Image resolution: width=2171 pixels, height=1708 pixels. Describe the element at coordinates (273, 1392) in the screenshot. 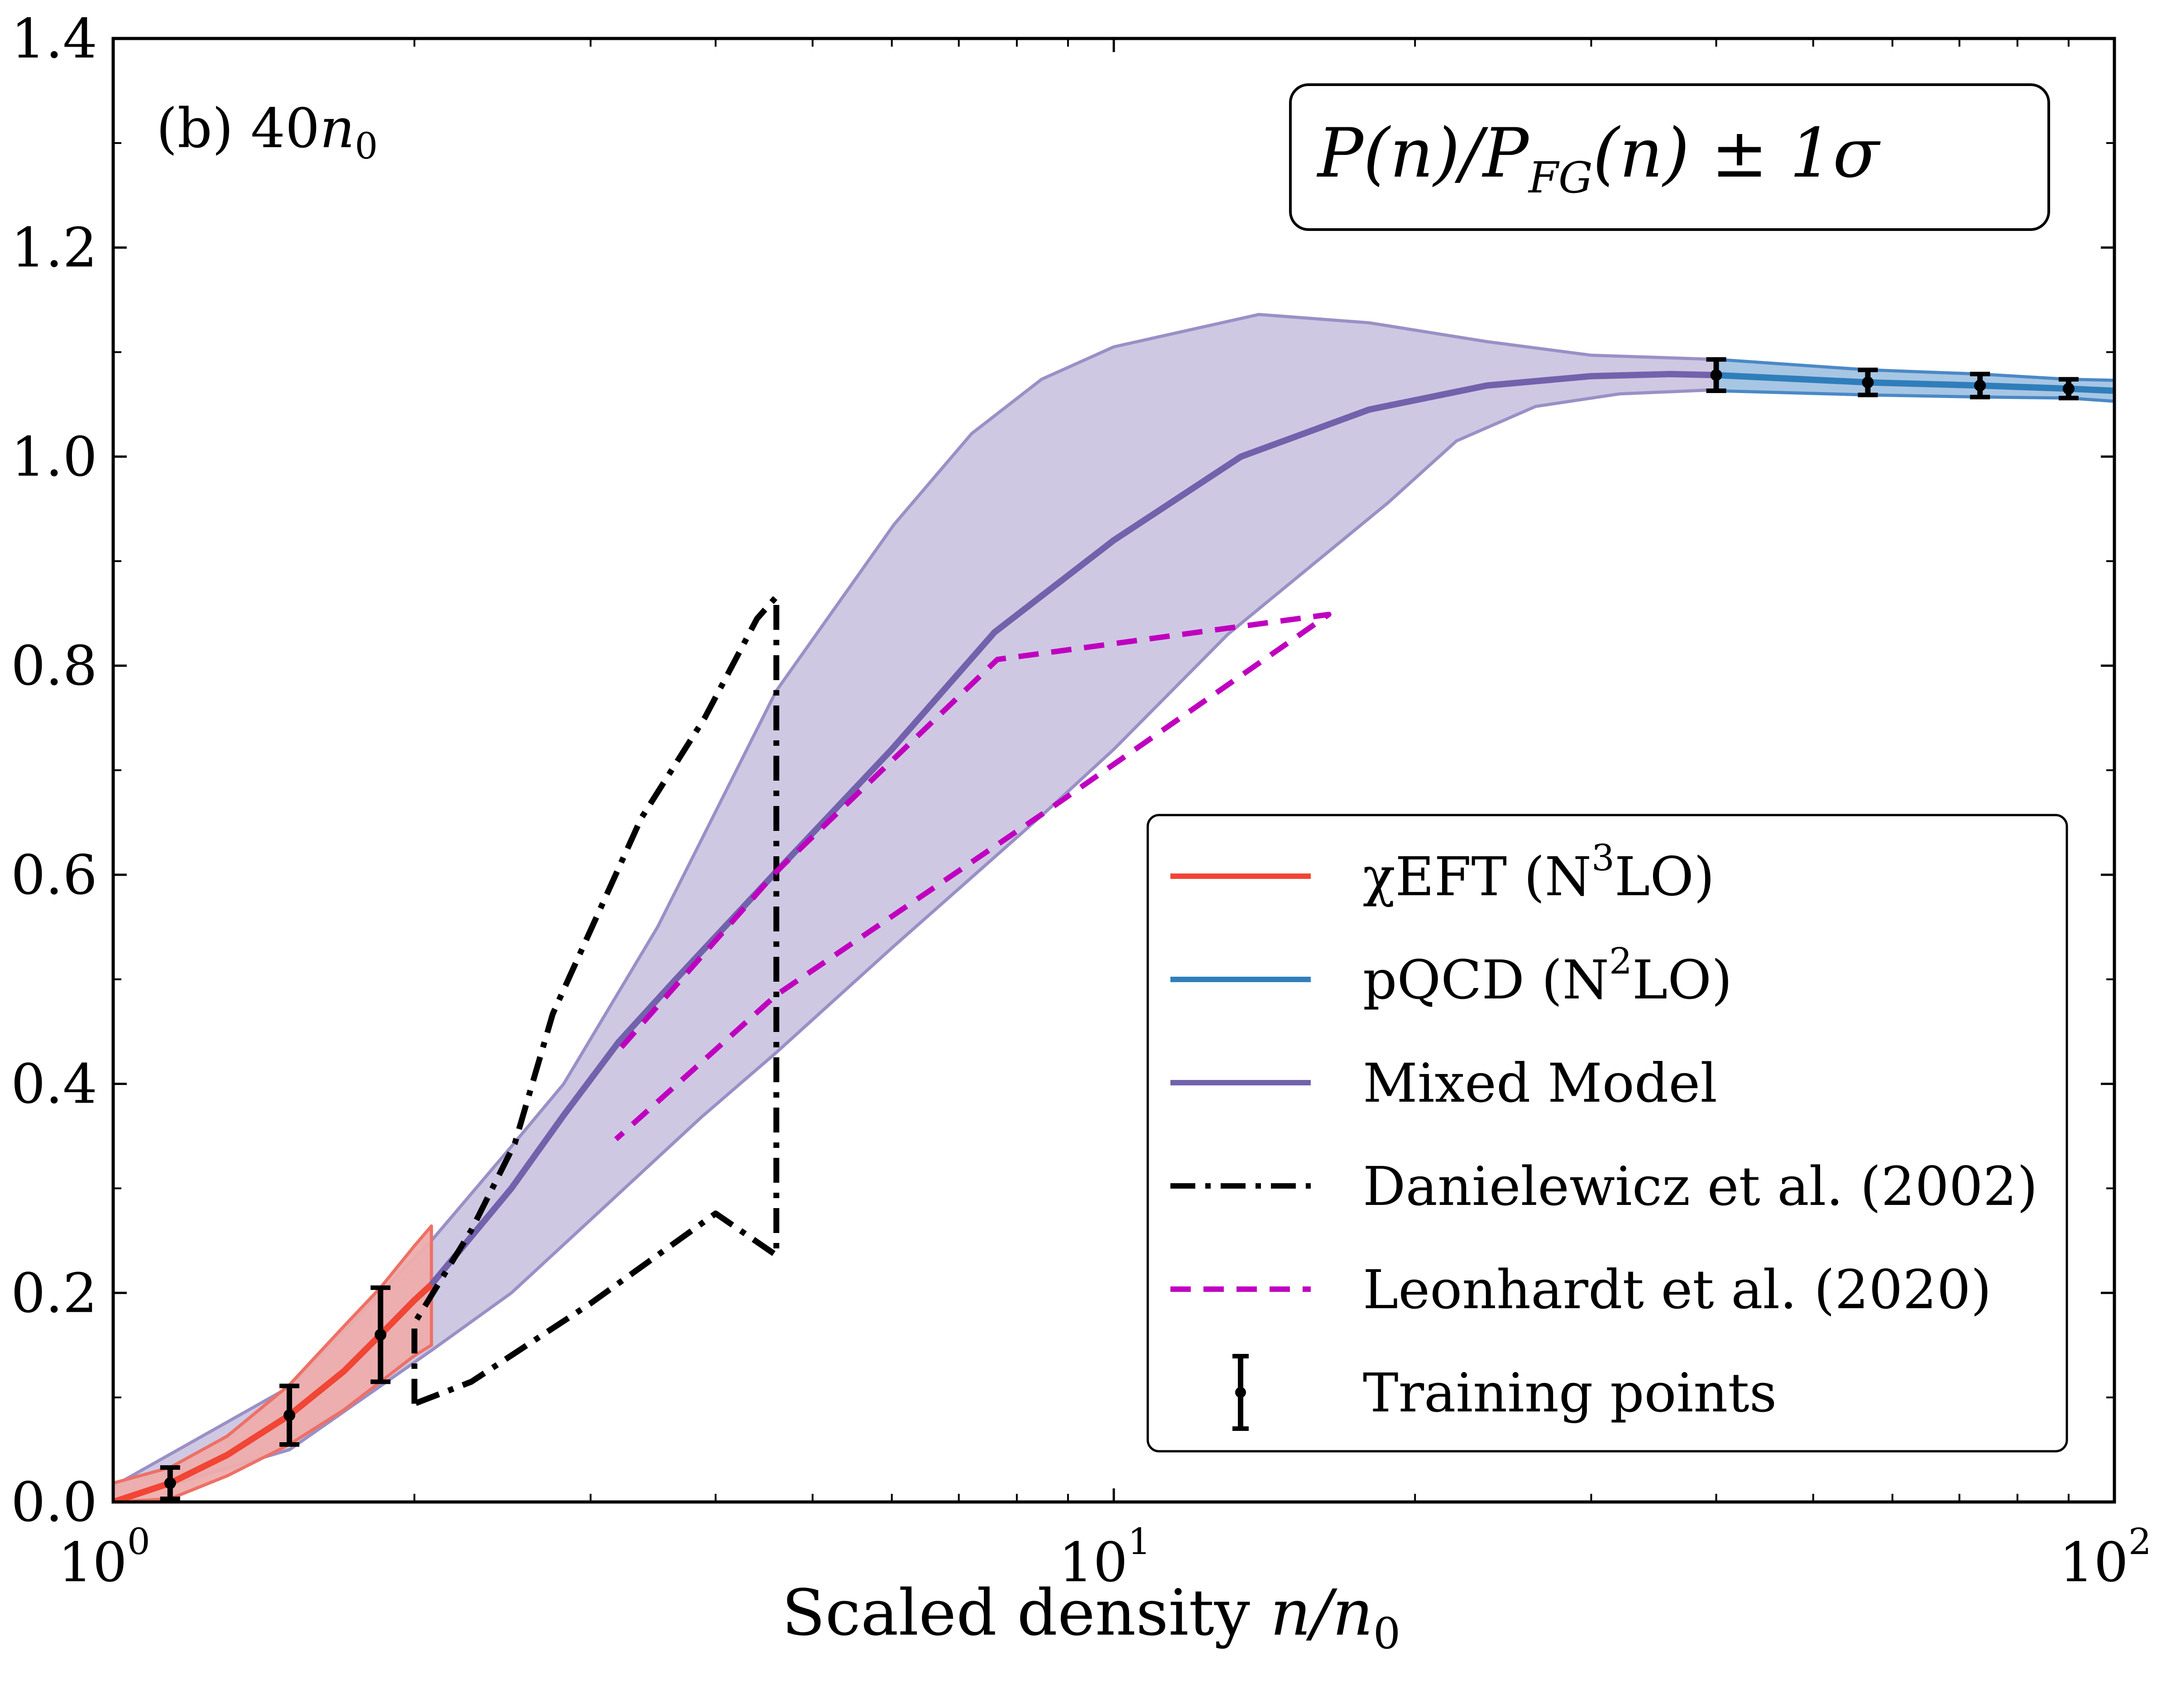

I see `series-line--eft-n-lo-` at that location.